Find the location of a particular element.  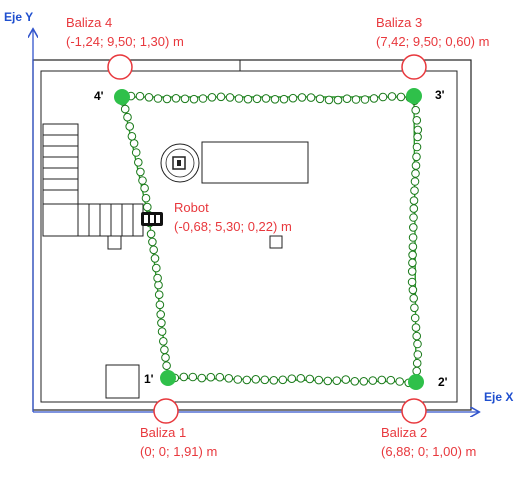

beacon-3: Baliza 3 (7,42; 9,50; 0,60) m is located at coordinates (432, 47).